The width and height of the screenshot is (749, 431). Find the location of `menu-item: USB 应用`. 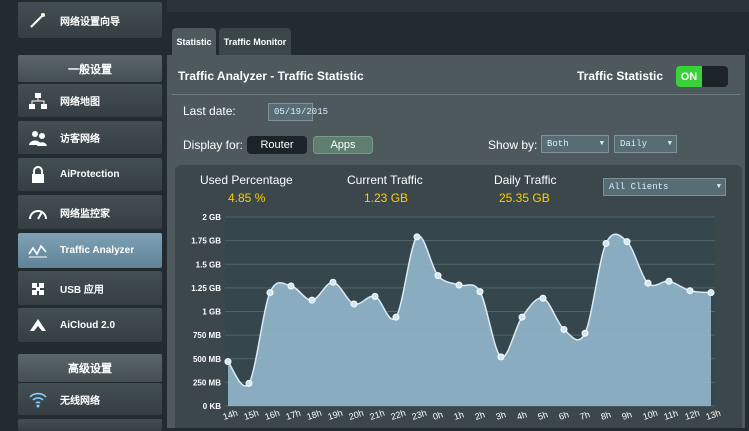

menu-item: USB 应用 is located at coordinates (90, 288).